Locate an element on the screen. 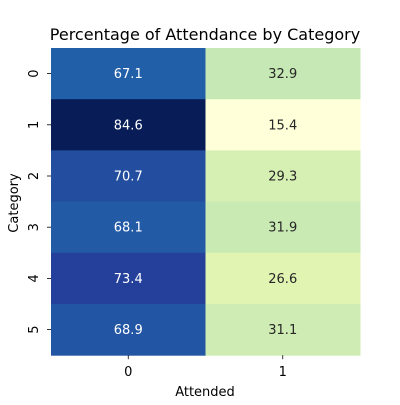 This screenshot has width=400, height=405. cell-value-label: 26.6 is located at coordinates (282, 279).